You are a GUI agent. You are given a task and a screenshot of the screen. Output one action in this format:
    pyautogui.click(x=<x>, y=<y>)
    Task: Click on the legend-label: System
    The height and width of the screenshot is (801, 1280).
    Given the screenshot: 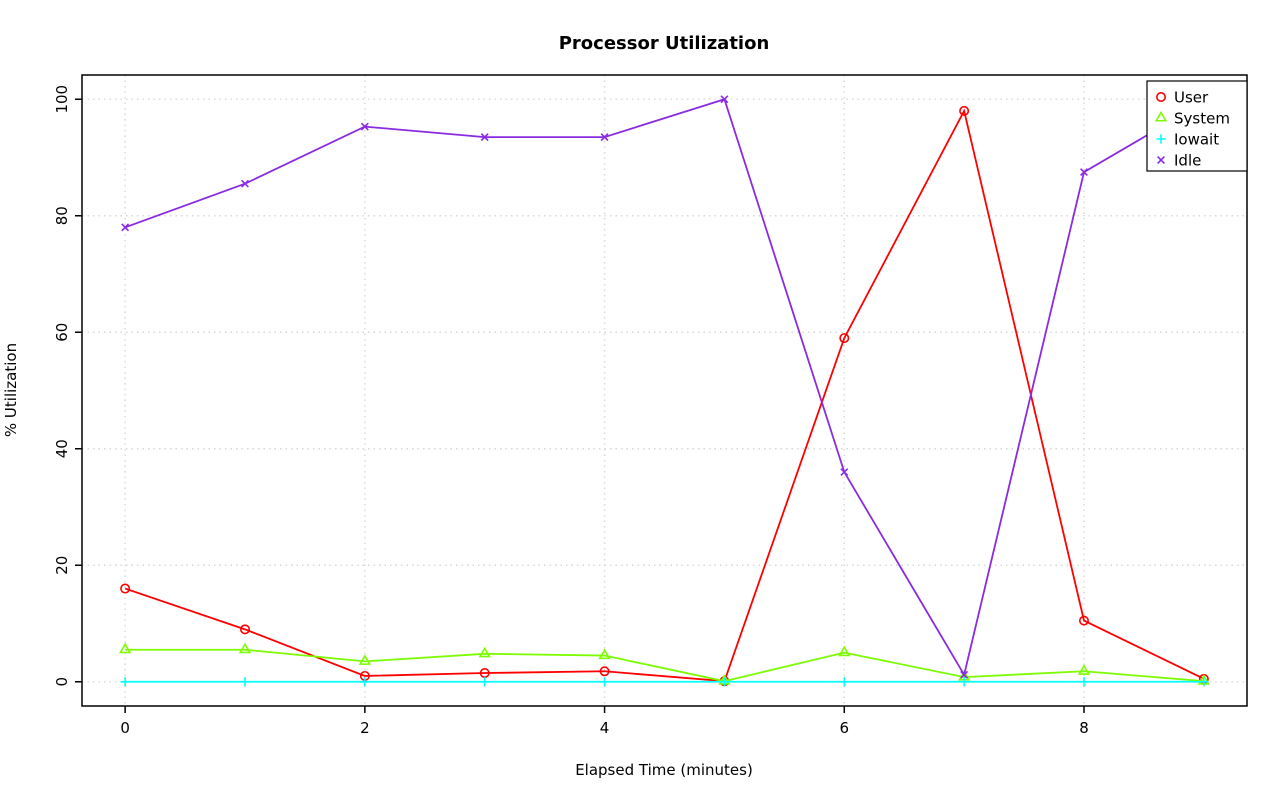 What is the action you would take?
    pyautogui.click(x=1202, y=119)
    